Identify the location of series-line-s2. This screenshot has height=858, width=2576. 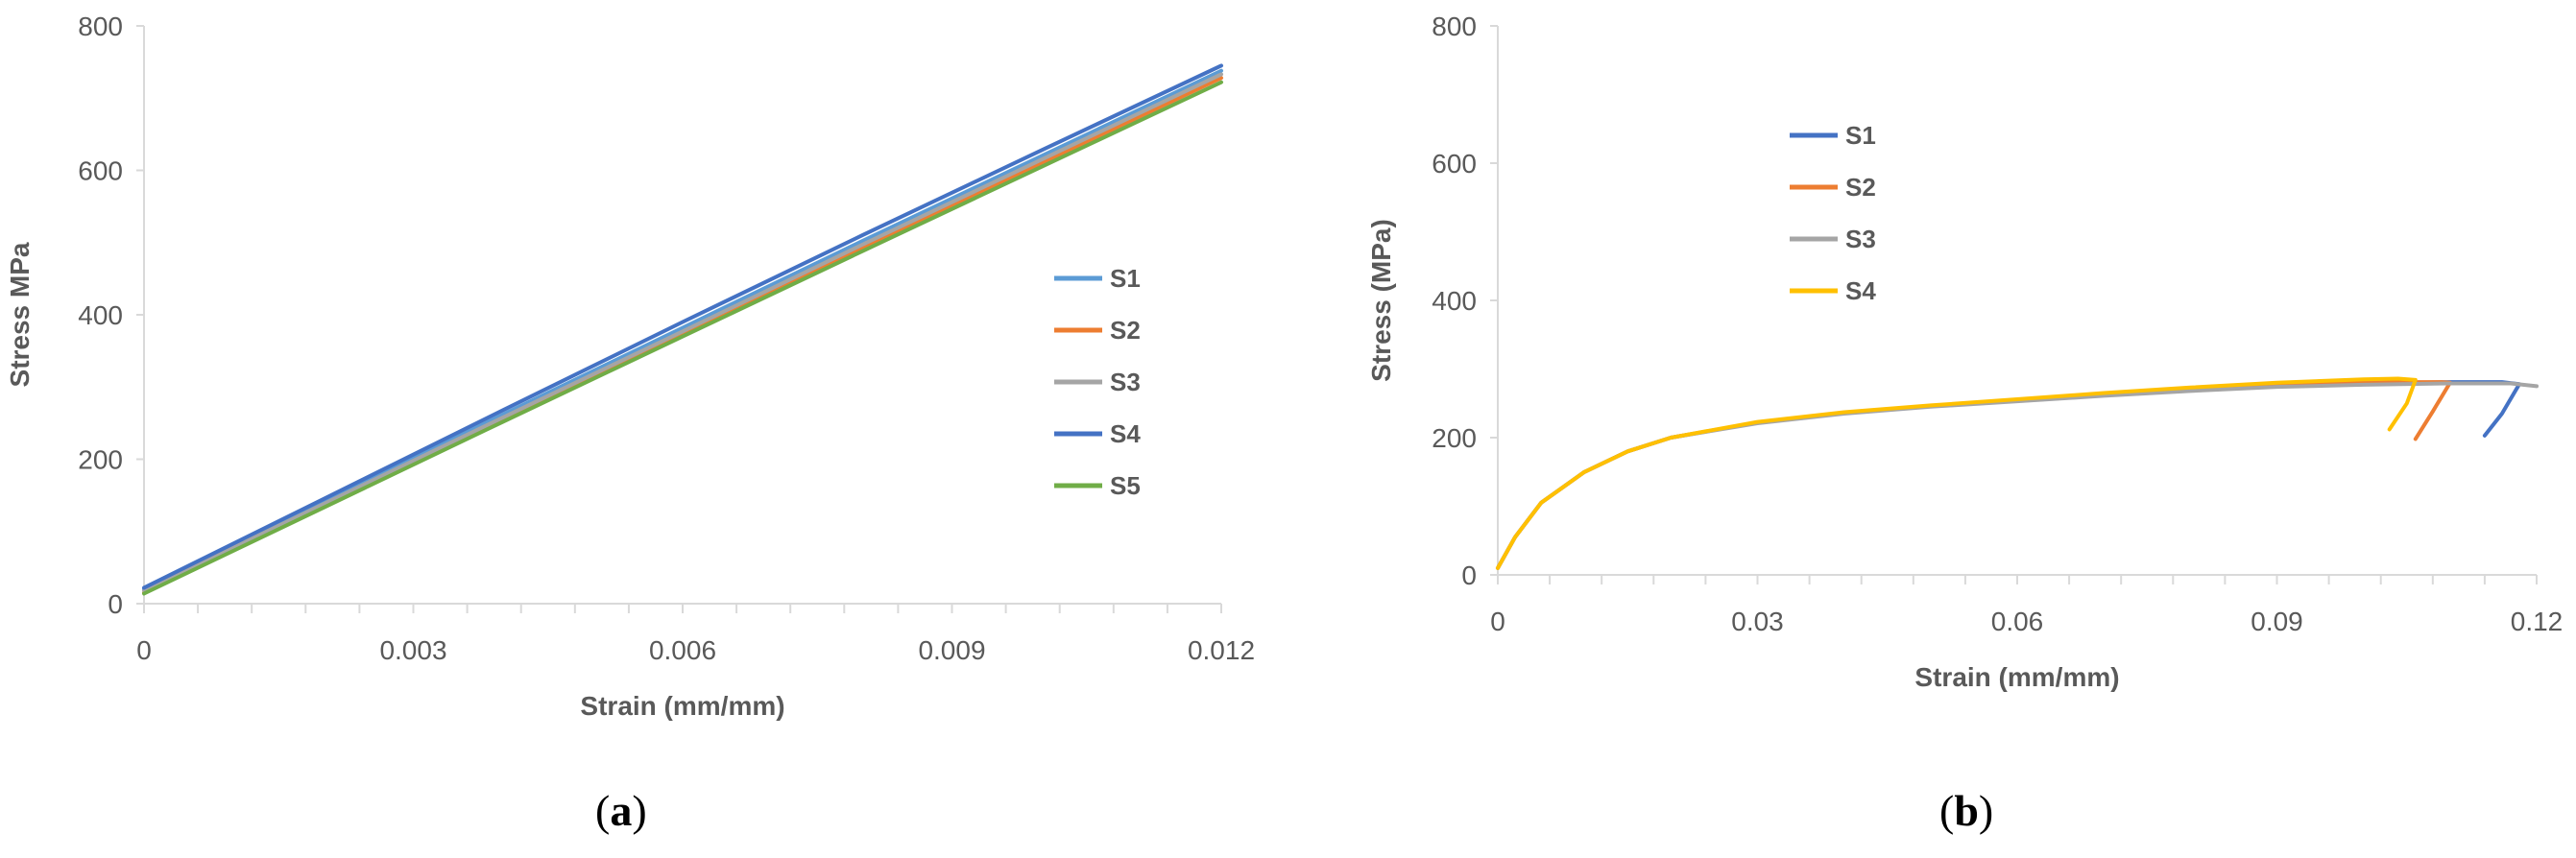
(1974, 475).